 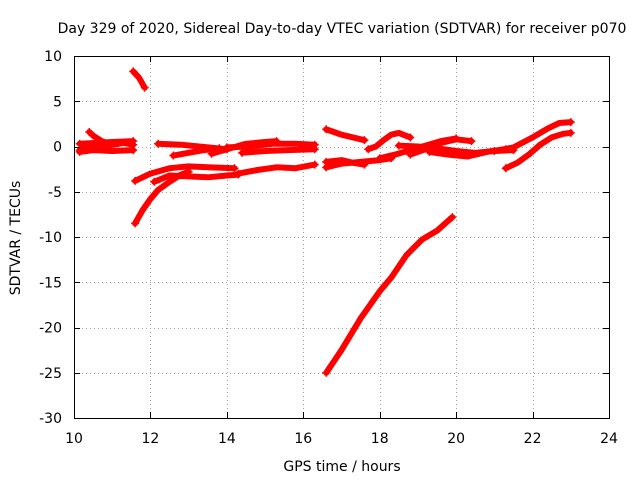 What do you see at coordinates (50, 283) in the screenshot?
I see `y-tick-label: -15` at bounding box center [50, 283].